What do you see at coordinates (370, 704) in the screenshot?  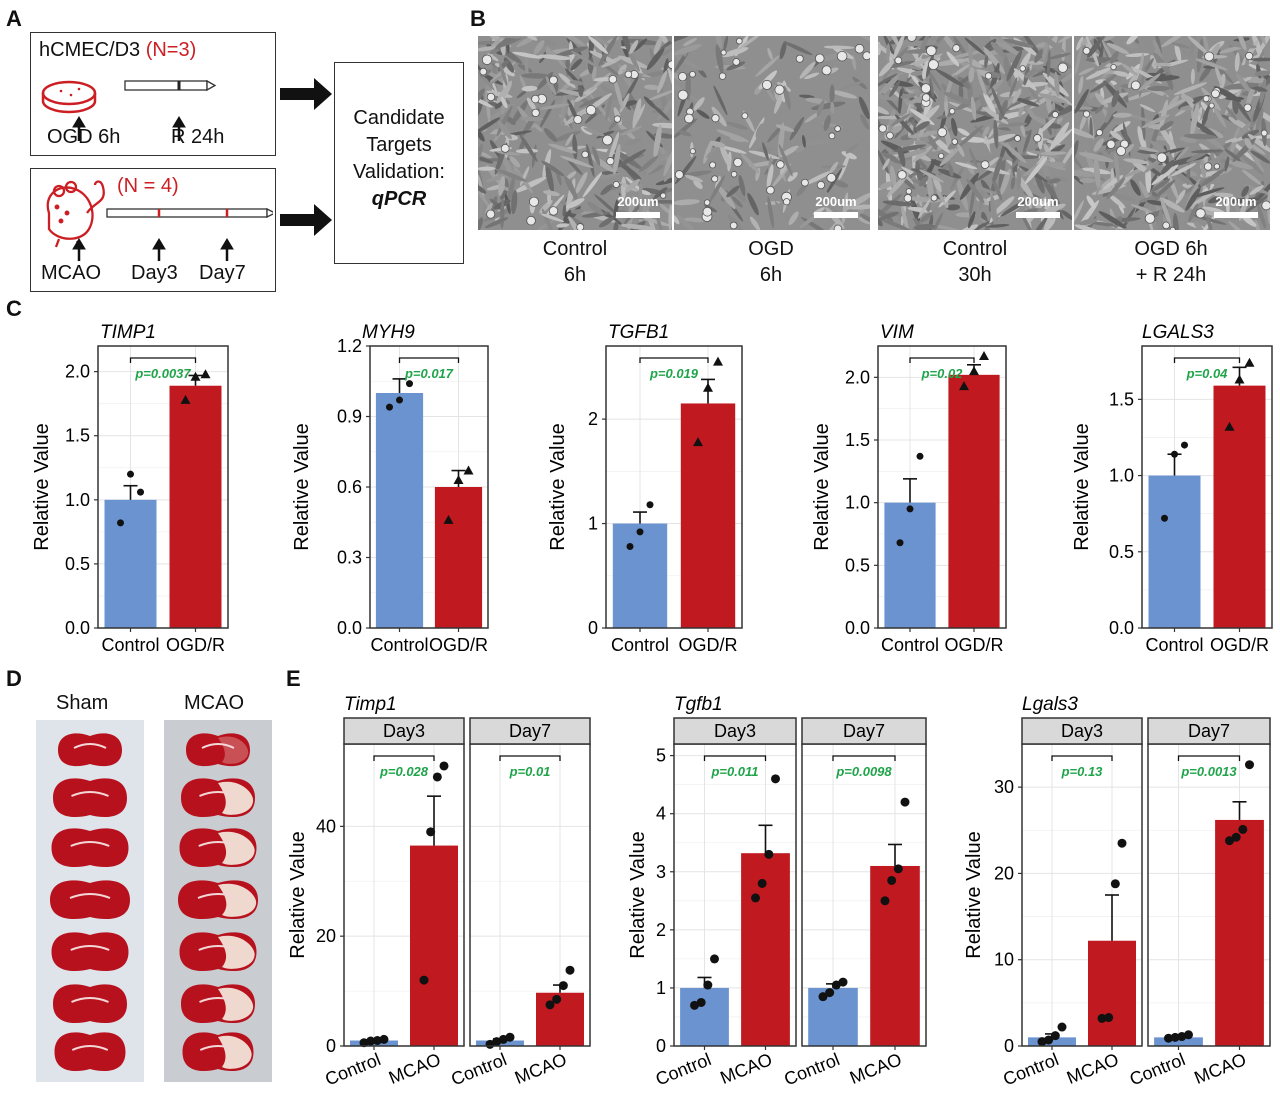 I see `chart-title: Timp1` at bounding box center [370, 704].